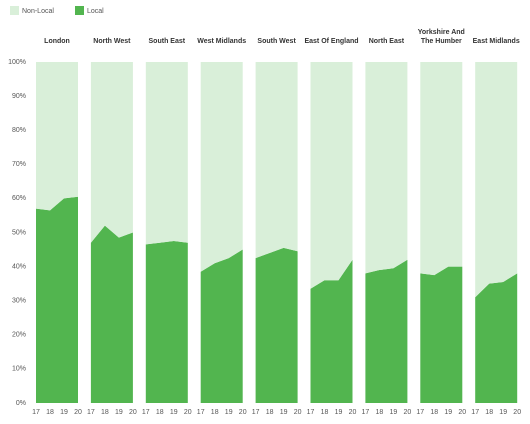  What do you see at coordinates (441, 37) in the screenshot?
I see `panel-title: Yorkshire And The Humber` at bounding box center [441, 37].